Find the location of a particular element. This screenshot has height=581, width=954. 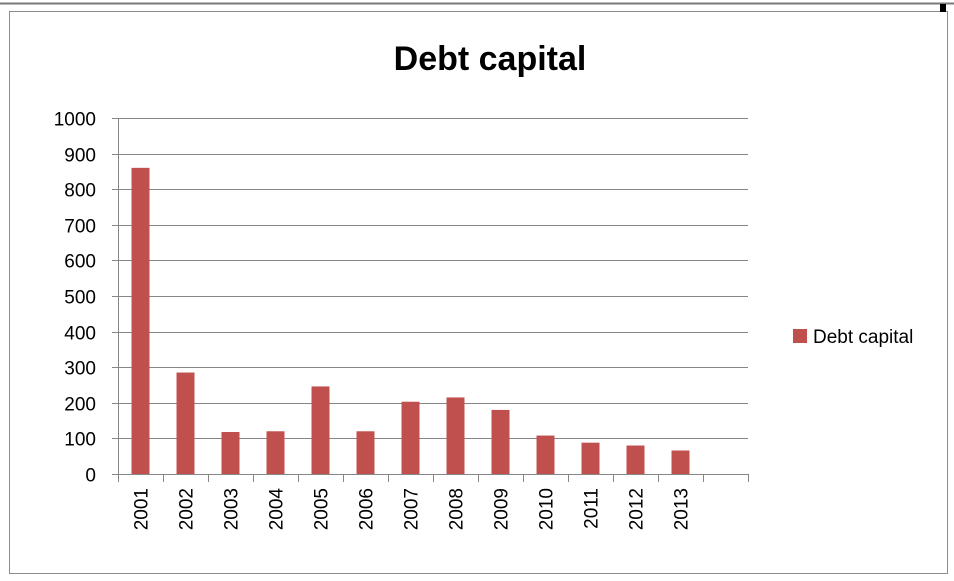

x-tick-label: 2011 is located at coordinates (592, 508).